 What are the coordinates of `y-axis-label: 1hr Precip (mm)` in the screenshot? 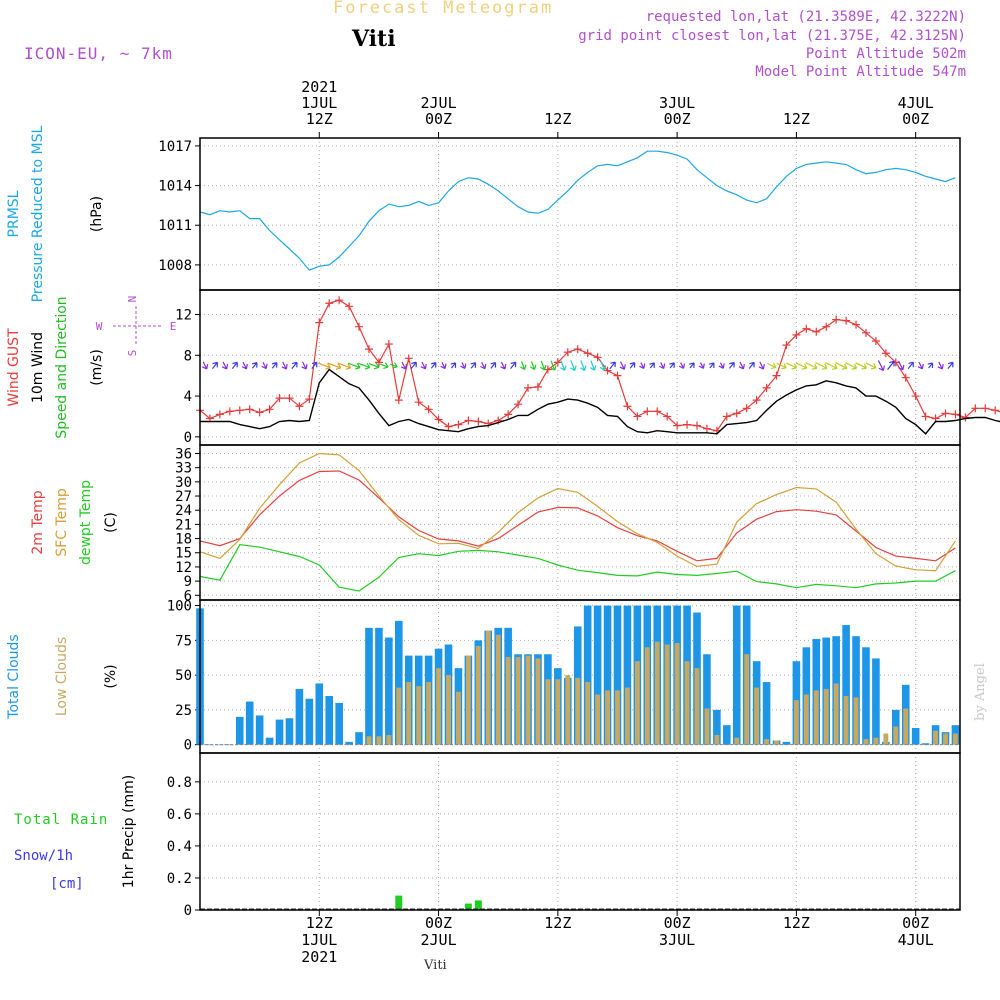 It's located at (129, 831).